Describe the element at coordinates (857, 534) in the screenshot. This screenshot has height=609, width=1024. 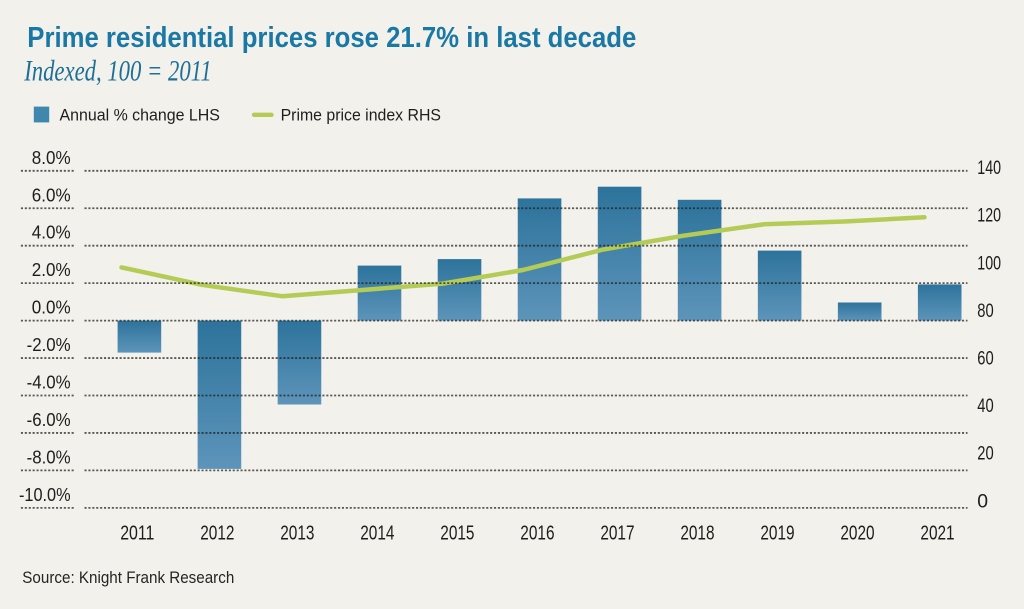
I see `svg-text: 2020` at that location.